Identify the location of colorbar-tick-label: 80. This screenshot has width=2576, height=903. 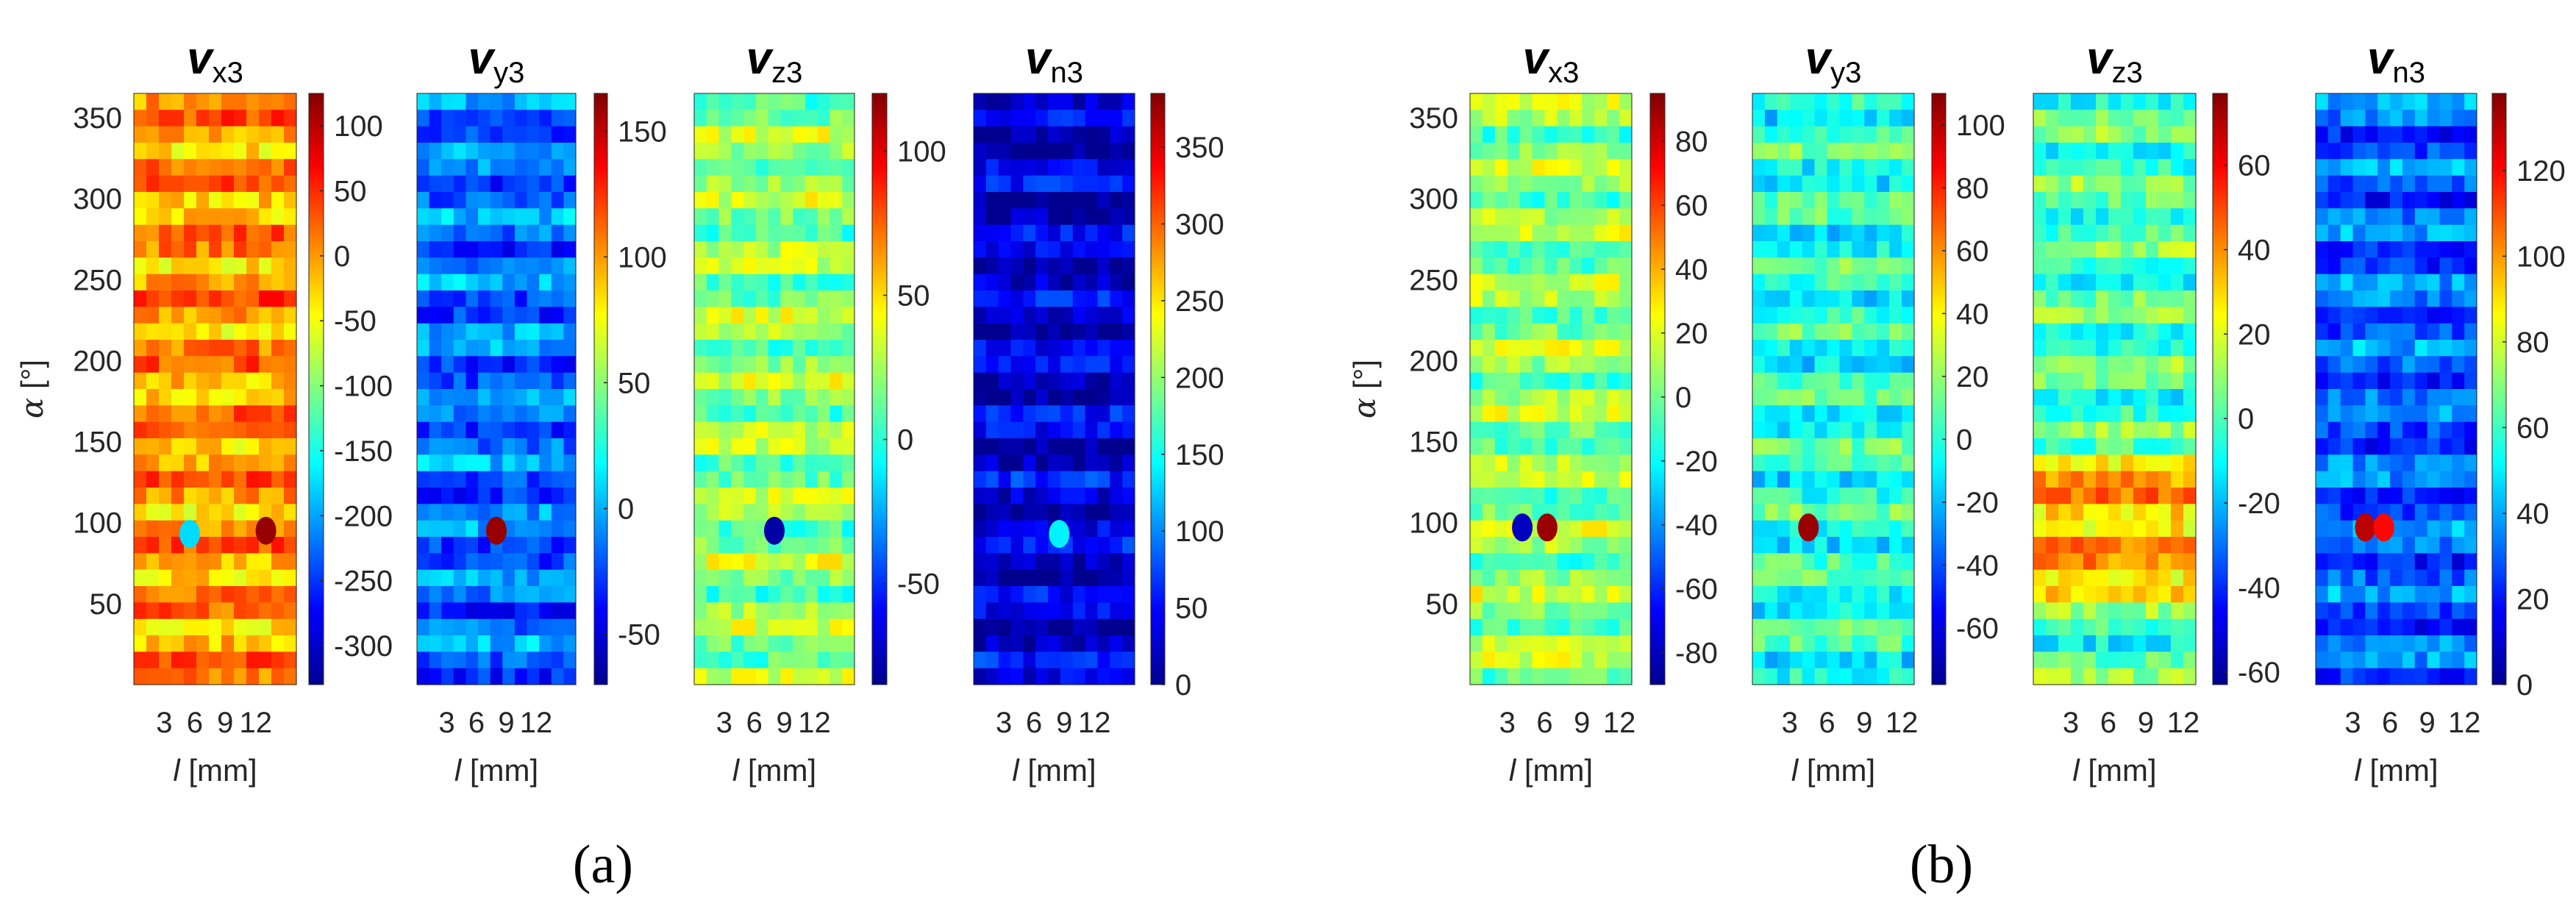
(1691, 142).